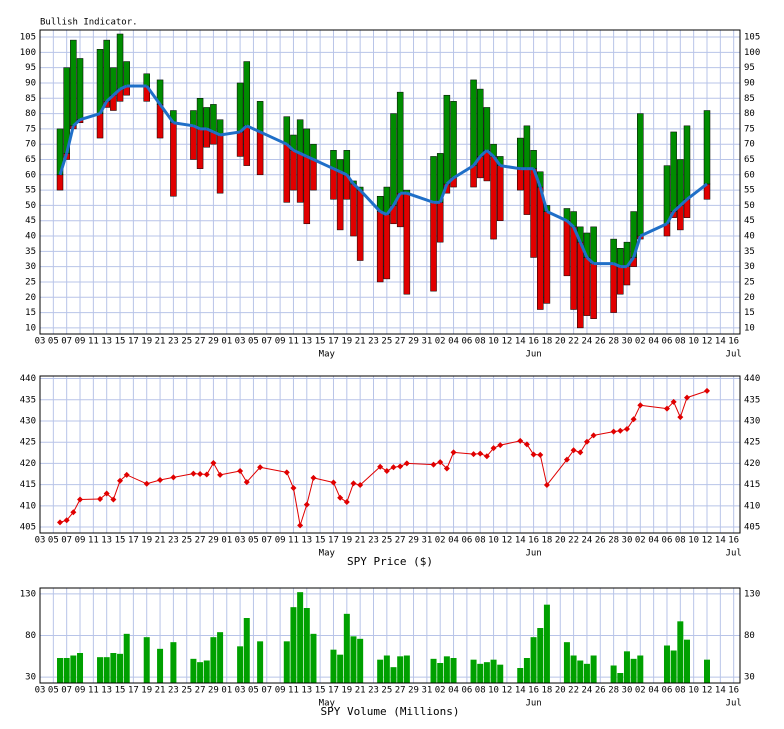 Image resolution: width=784 pixels, height=729 pixels. Describe the element at coordinates (28, 400) in the screenshot. I see `y-tick-label: 435` at that location.